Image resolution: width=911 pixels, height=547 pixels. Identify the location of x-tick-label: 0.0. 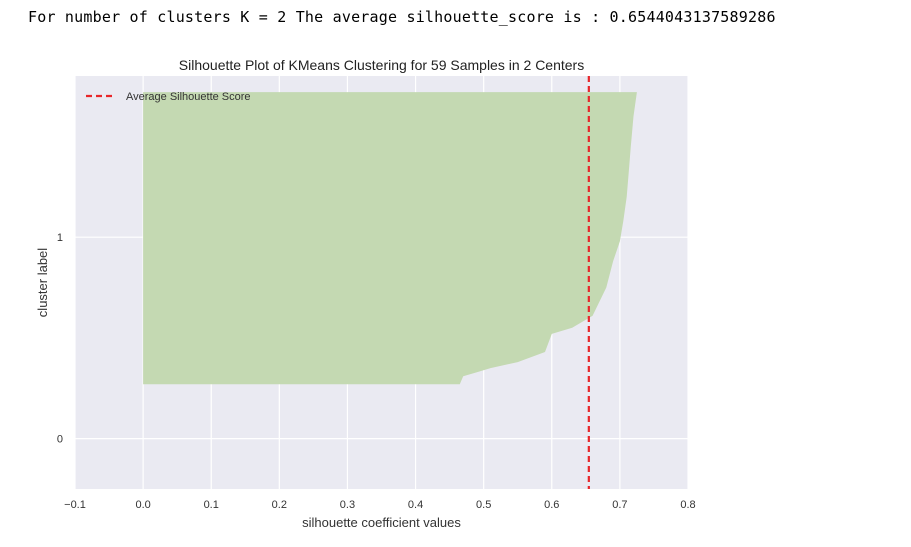
(142, 505).